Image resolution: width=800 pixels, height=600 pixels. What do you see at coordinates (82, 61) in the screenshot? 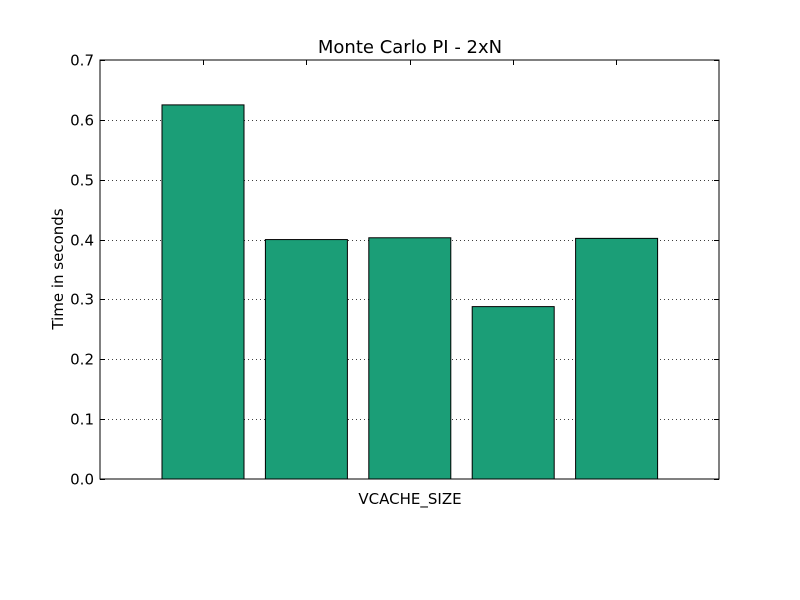
I see `y-tick-label: 0.7` at bounding box center [82, 61].